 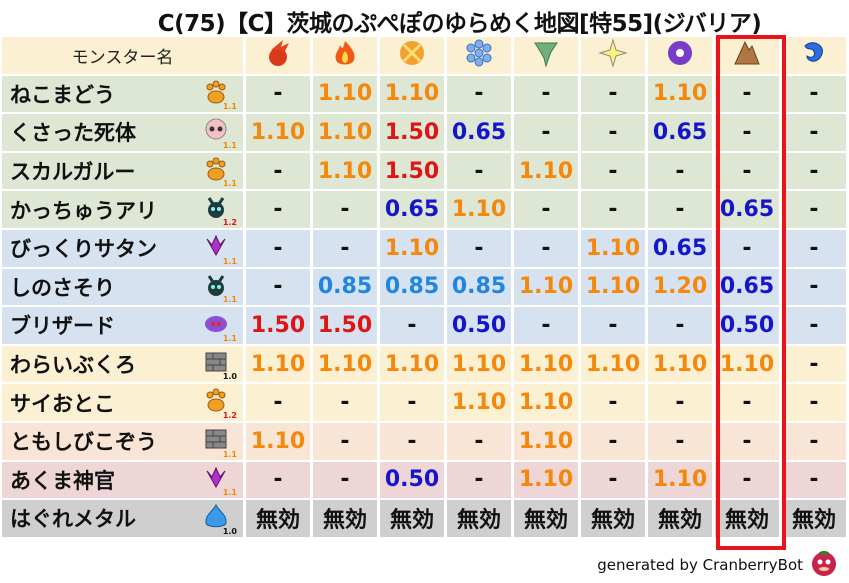 I want to click on demon-type-icon, so click(x=216, y=245).